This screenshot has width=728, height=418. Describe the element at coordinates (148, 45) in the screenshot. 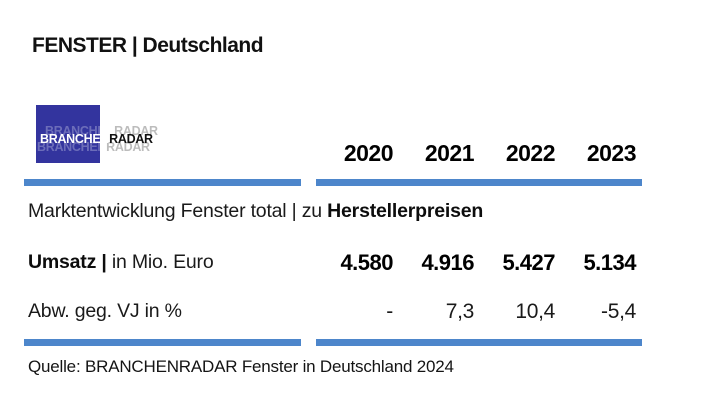

I see `page-title: FENSTER | Deutschland` at that location.